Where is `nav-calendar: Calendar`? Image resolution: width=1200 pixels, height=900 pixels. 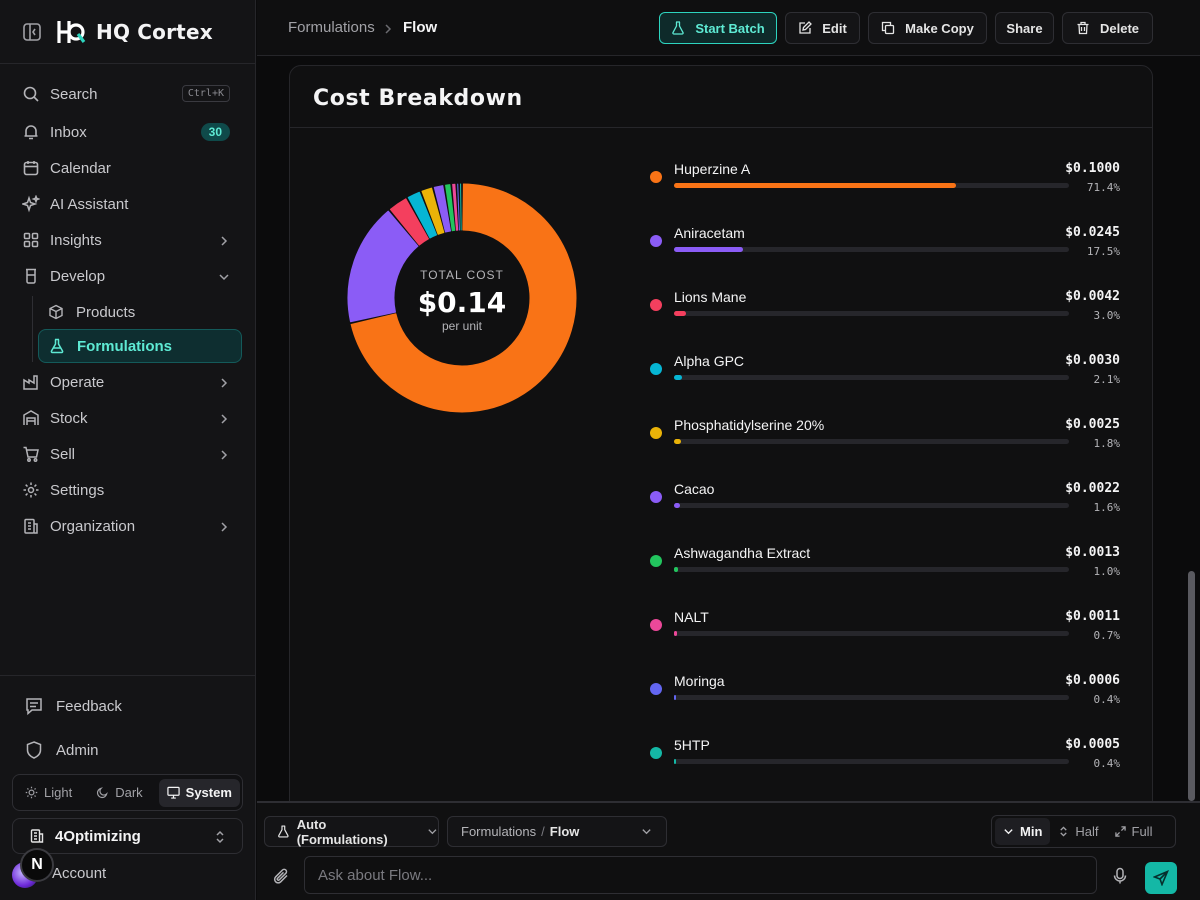
nav-calendar: Calendar is located at coordinates (128, 168).